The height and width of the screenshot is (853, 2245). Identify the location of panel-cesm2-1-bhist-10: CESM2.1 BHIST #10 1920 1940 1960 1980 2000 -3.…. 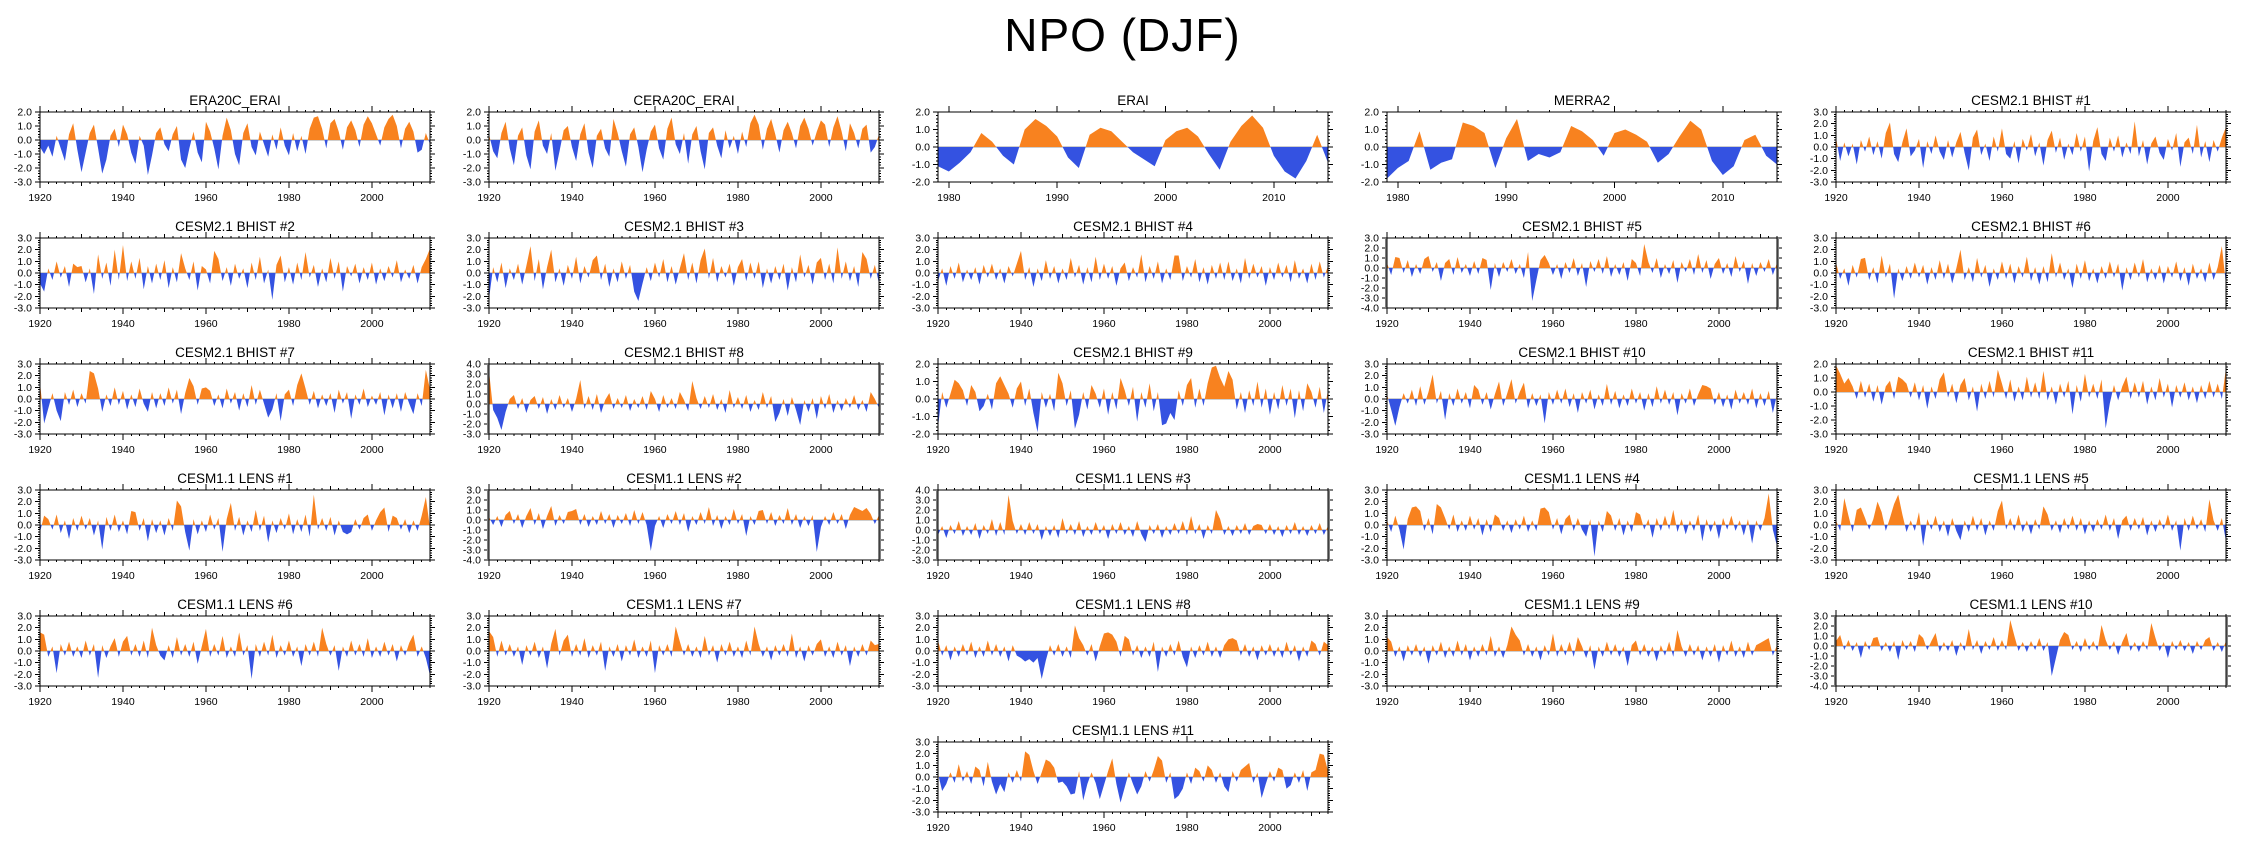
(1571, 407).